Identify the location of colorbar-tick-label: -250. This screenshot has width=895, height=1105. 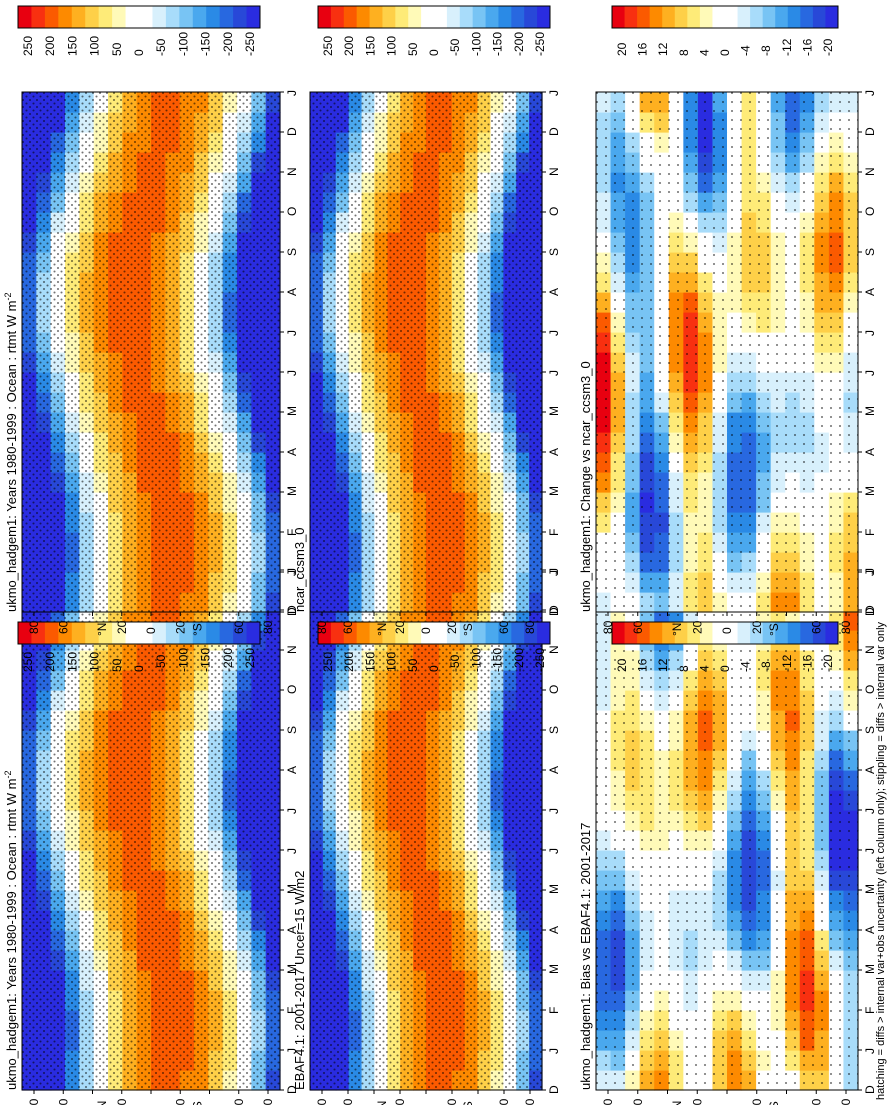
(250, 660).